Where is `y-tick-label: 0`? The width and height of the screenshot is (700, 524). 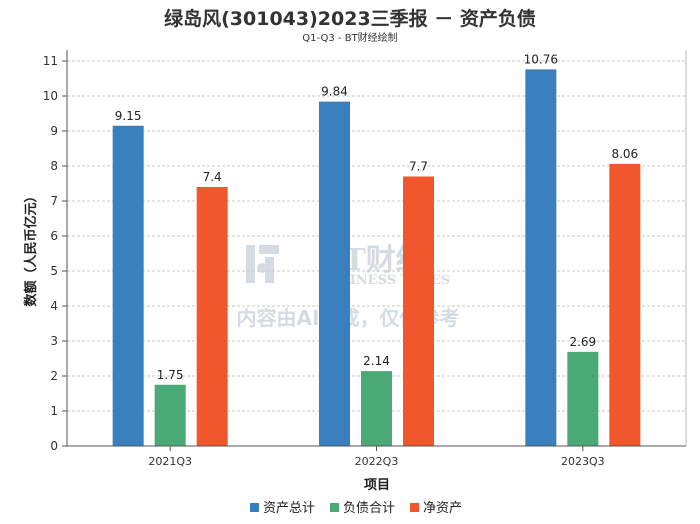
y-tick-label: 0 is located at coordinates (54, 446).